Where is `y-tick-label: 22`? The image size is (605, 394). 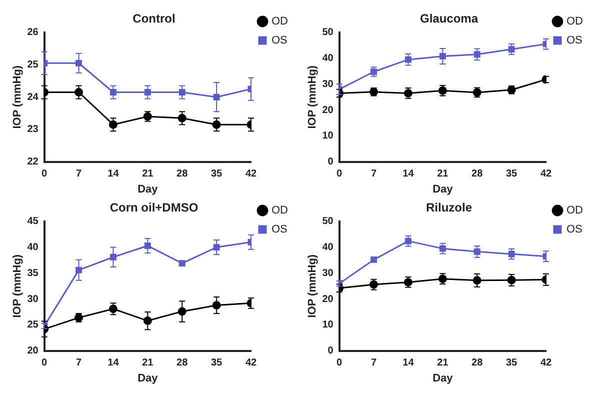 y-tick-label: 22 is located at coordinates (33, 162).